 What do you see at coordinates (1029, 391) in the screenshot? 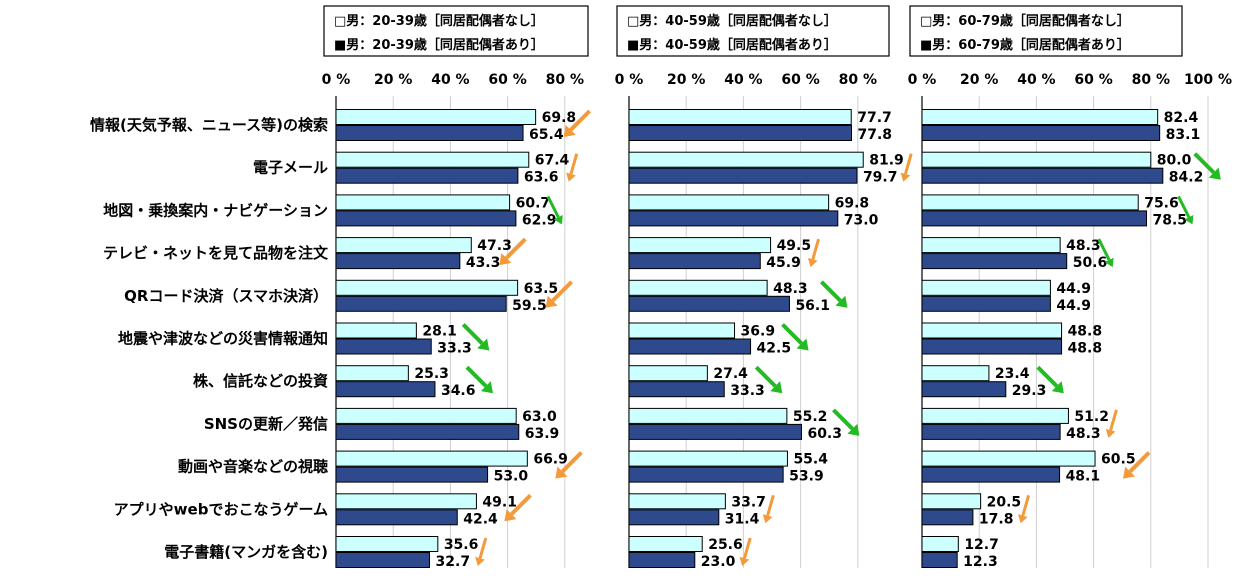
I see `data-label: 29.3` at bounding box center [1029, 391].